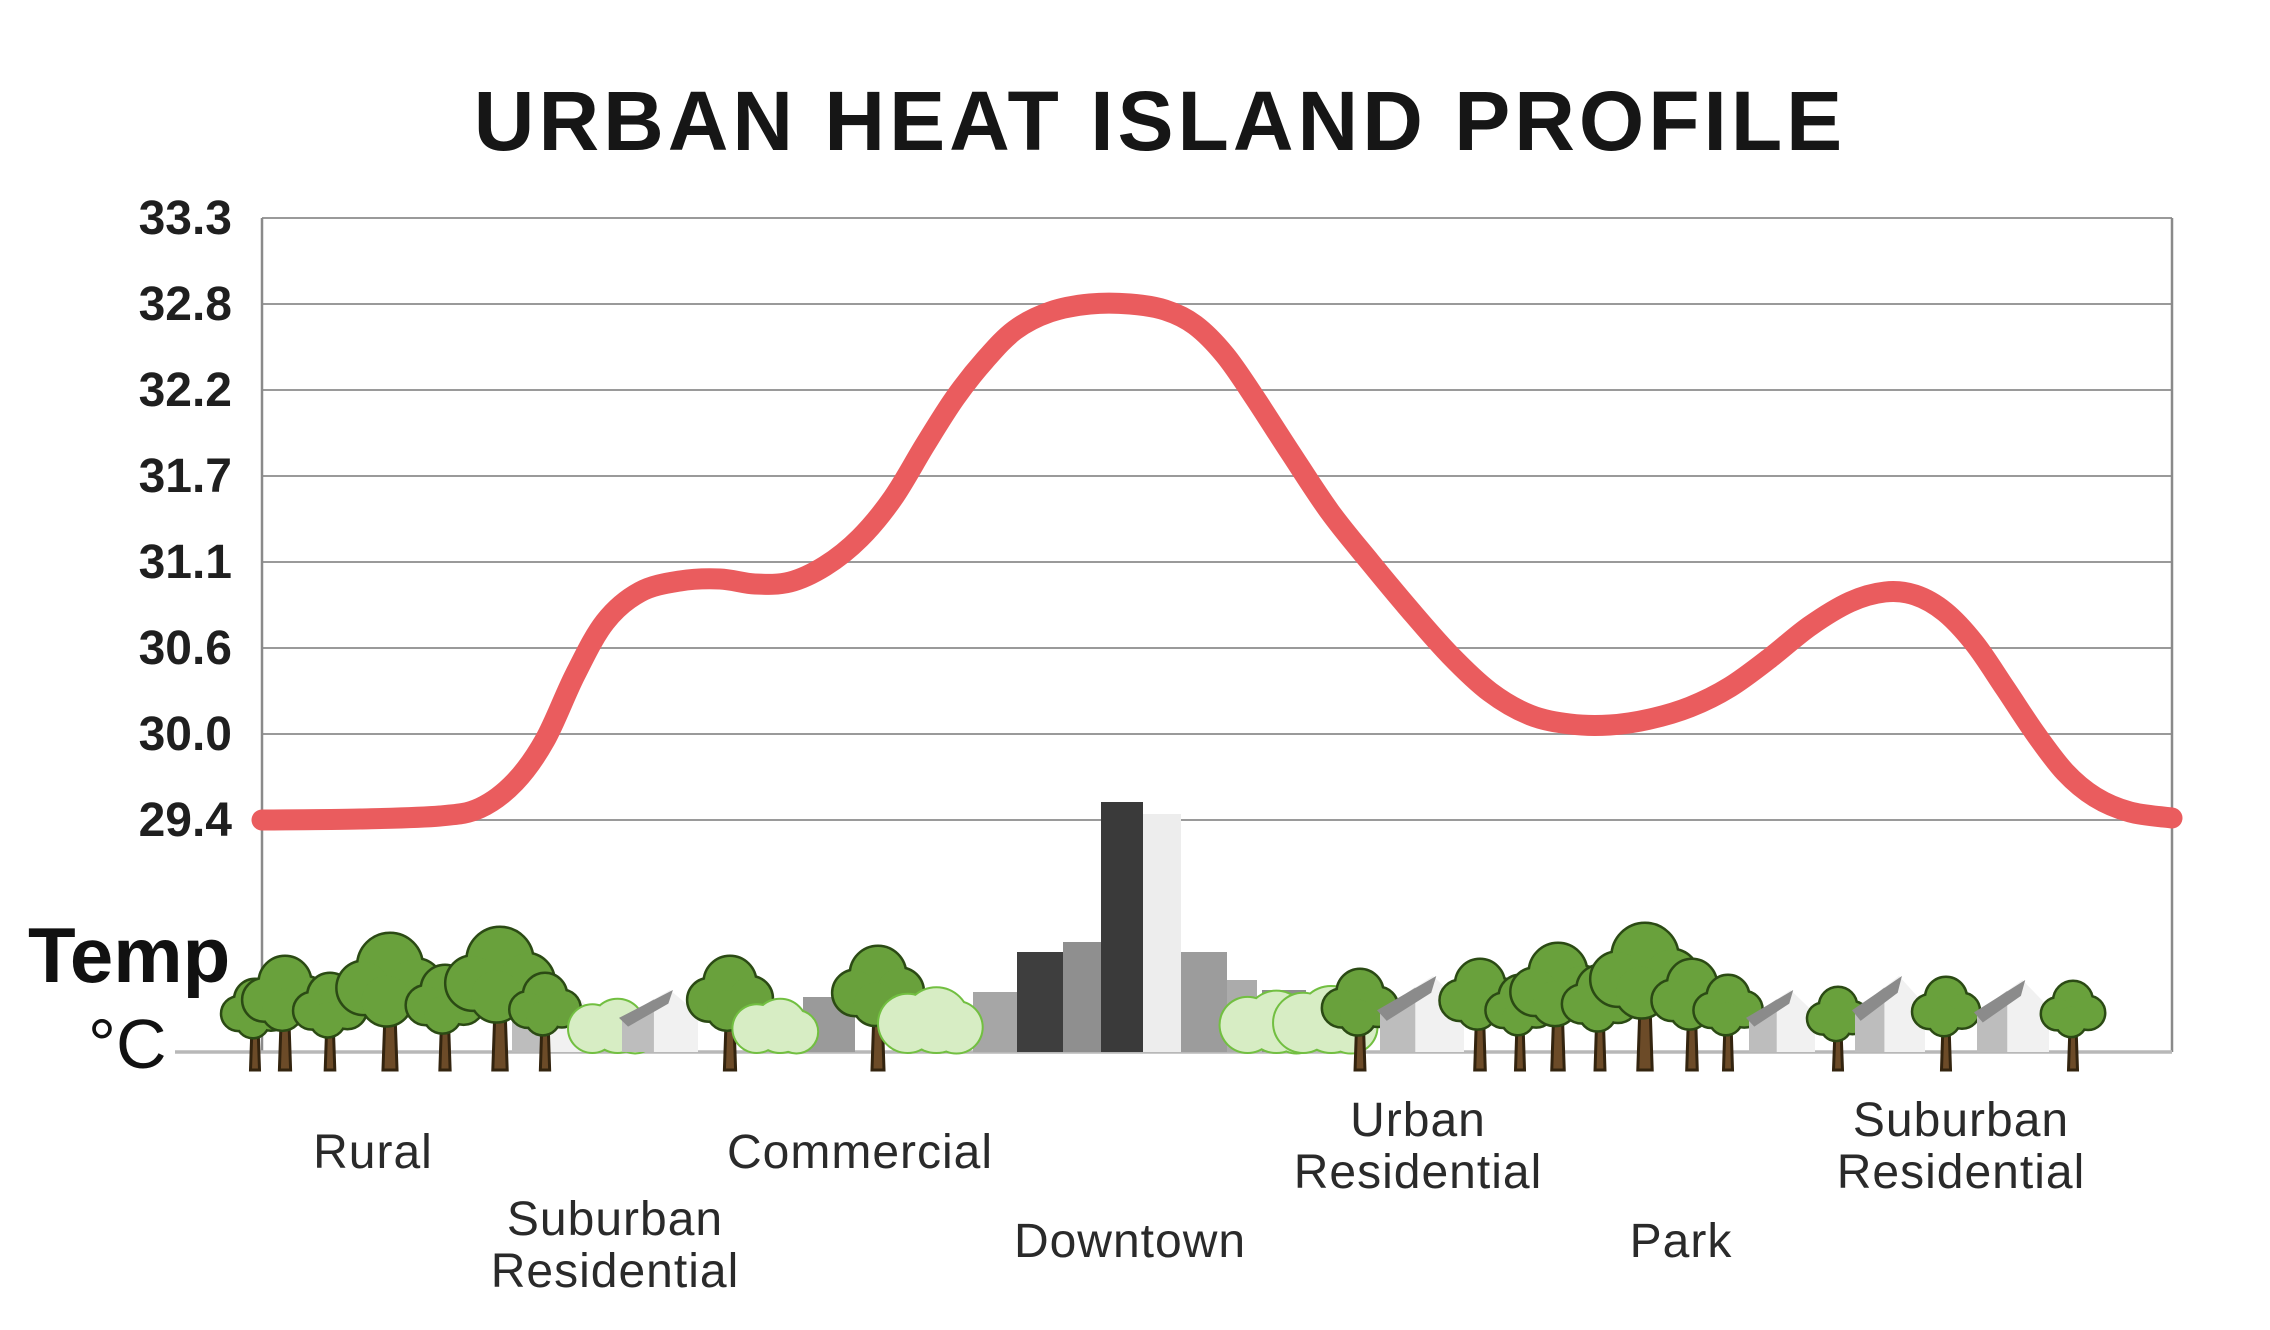 This screenshot has height=1330, width=2270. Describe the element at coordinates (185, 476) in the screenshot. I see `y-tick: 31.7` at that location.